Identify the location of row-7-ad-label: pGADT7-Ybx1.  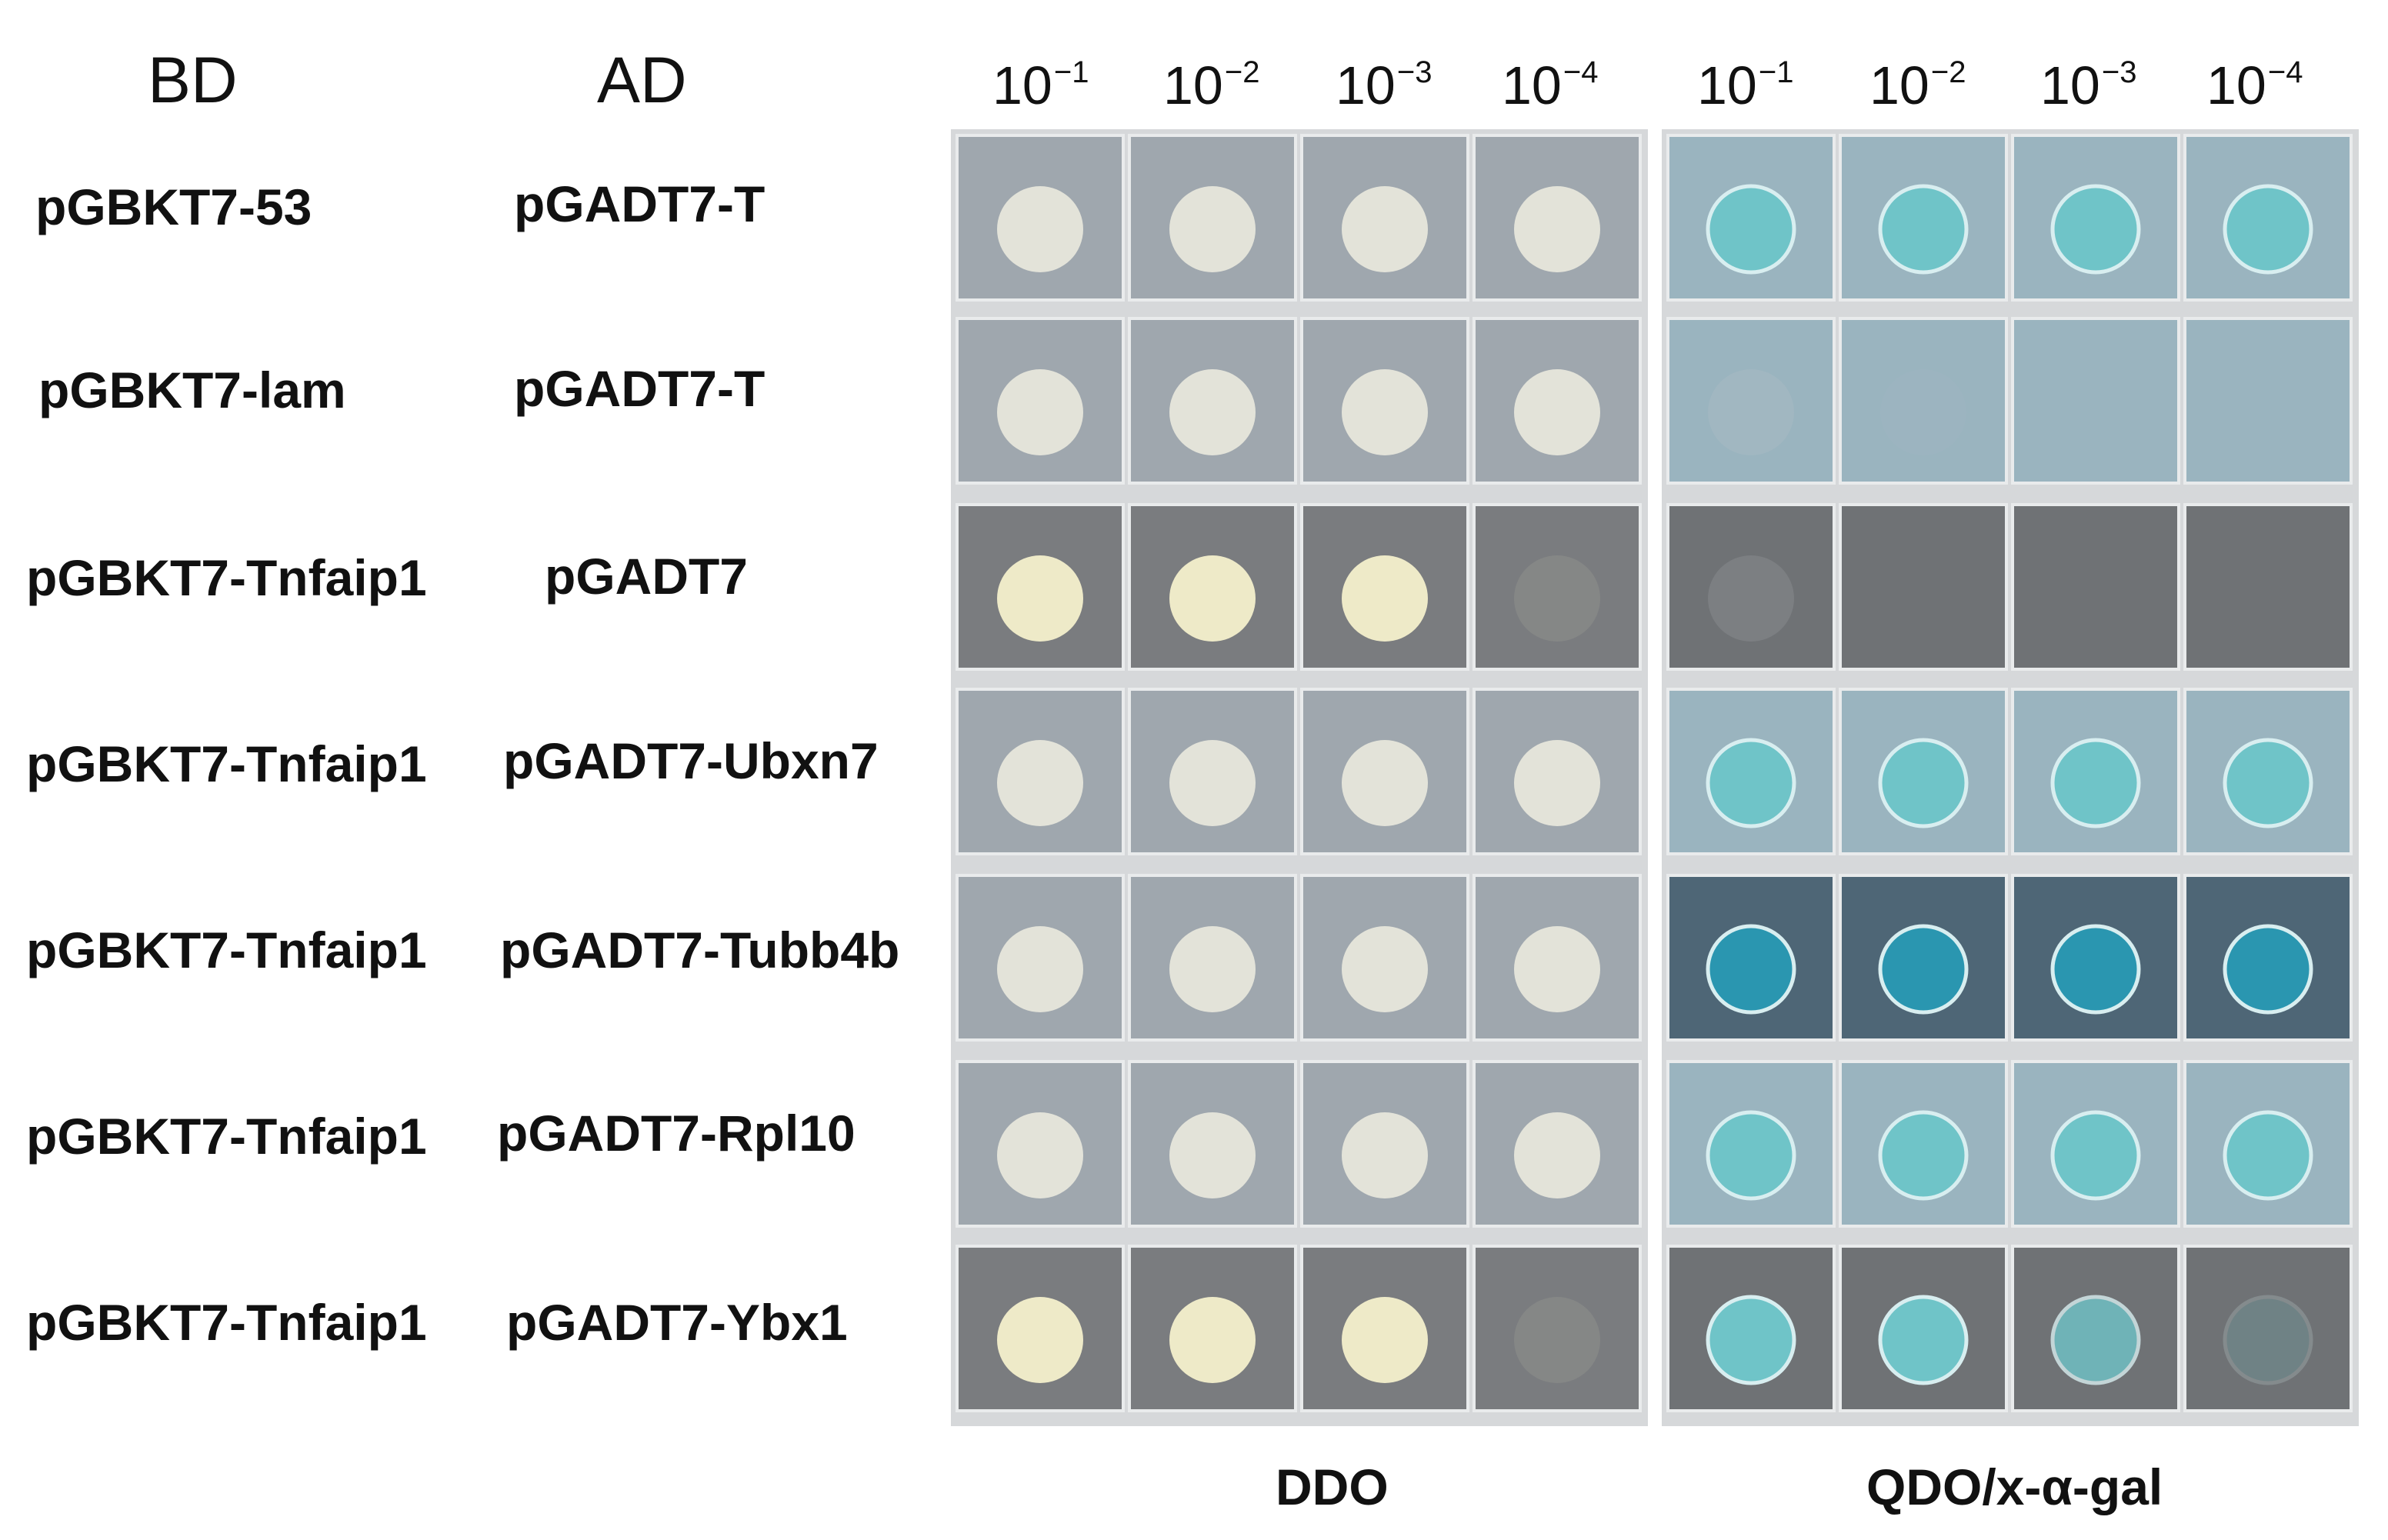
(677, 1322).